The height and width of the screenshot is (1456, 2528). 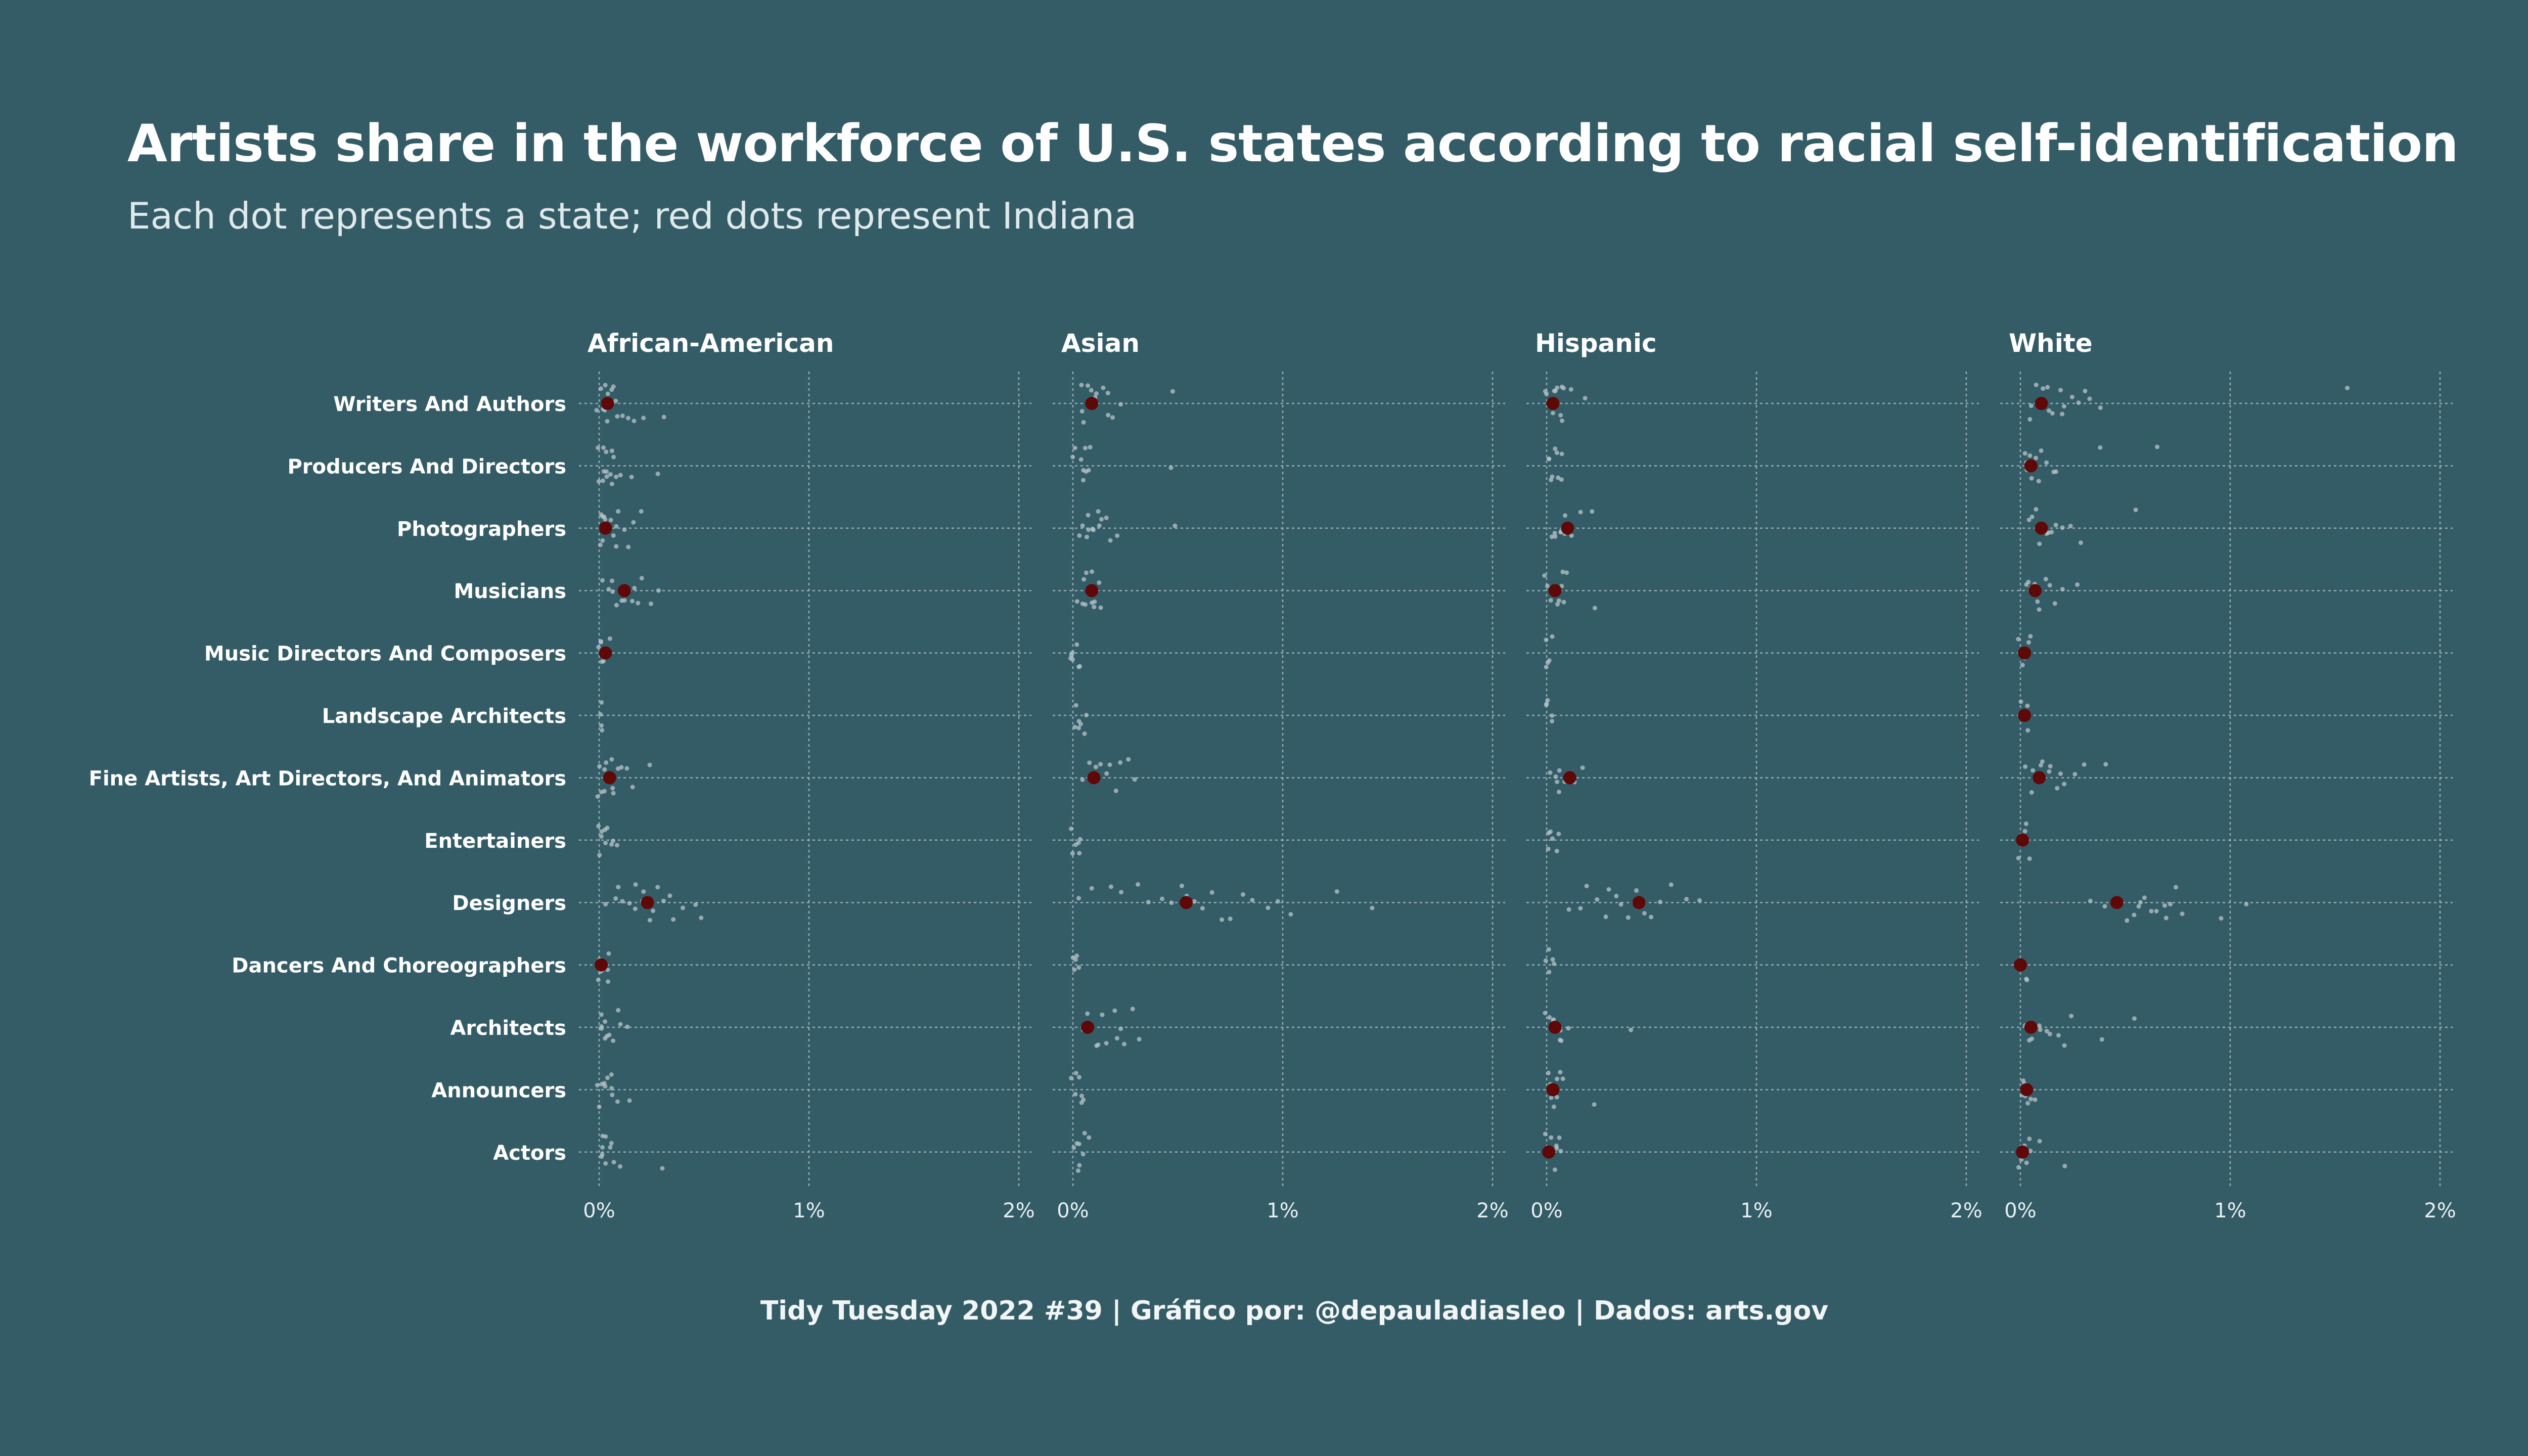 What do you see at coordinates (508, 1028) in the screenshot?
I see `category-label-architects: Architects` at bounding box center [508, 1028].